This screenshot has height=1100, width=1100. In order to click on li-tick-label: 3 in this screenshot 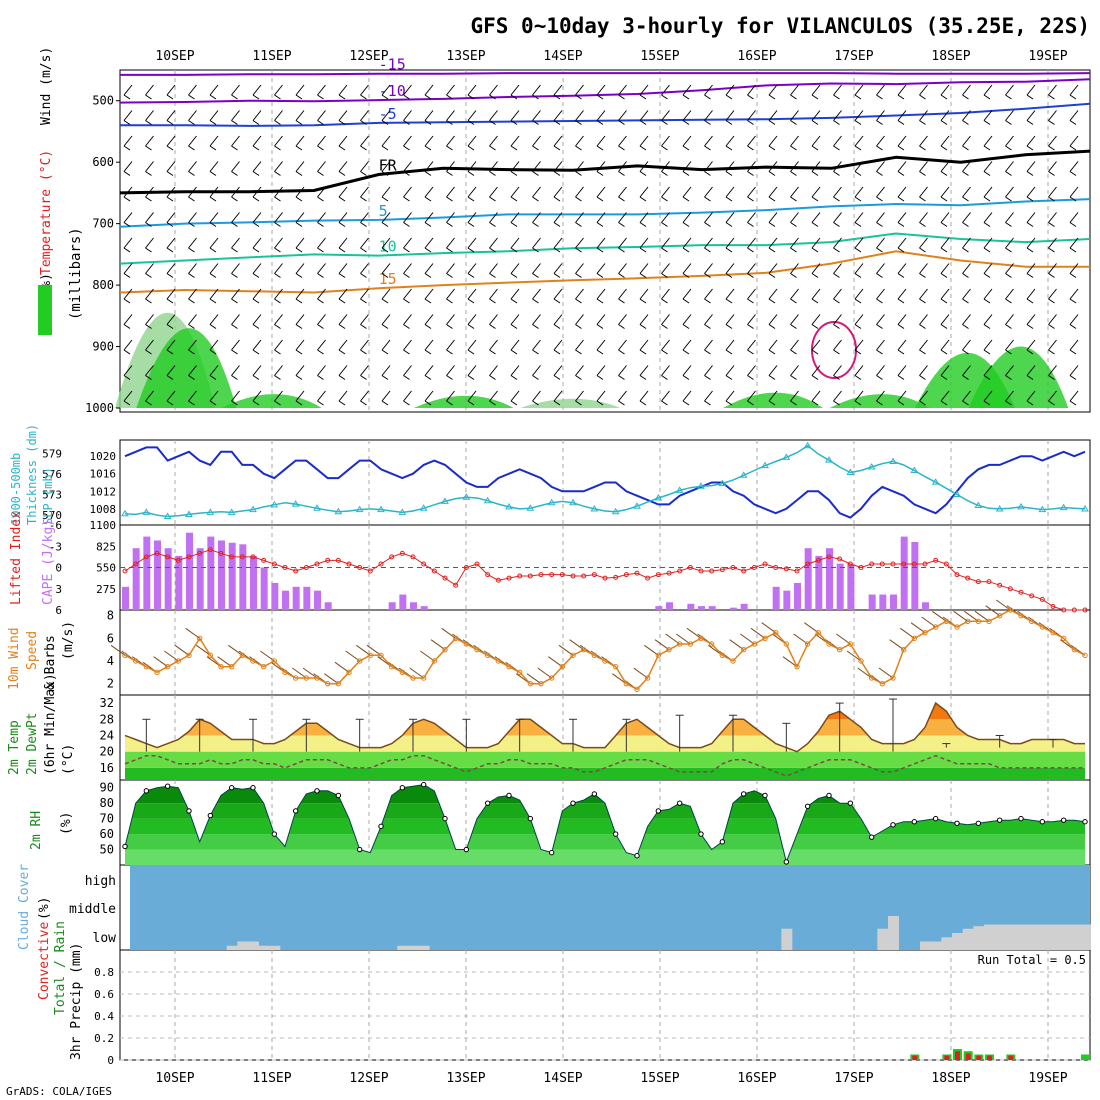, I will do `click(58, 589)`.